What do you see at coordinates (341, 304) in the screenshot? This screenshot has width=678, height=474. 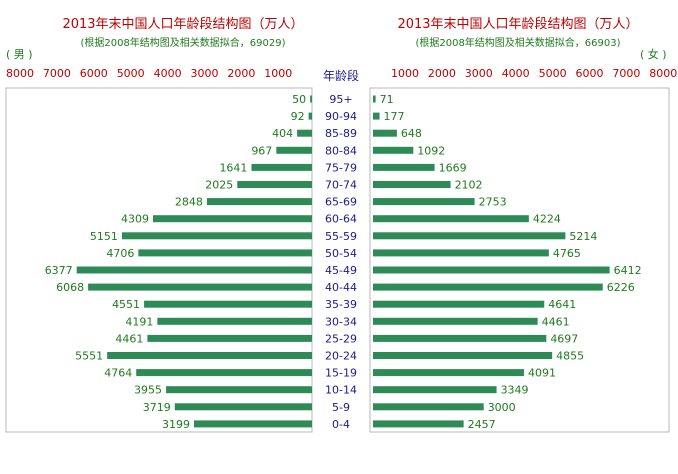 I see `age-group-label: 35-39` at bounding box center [341, 304].